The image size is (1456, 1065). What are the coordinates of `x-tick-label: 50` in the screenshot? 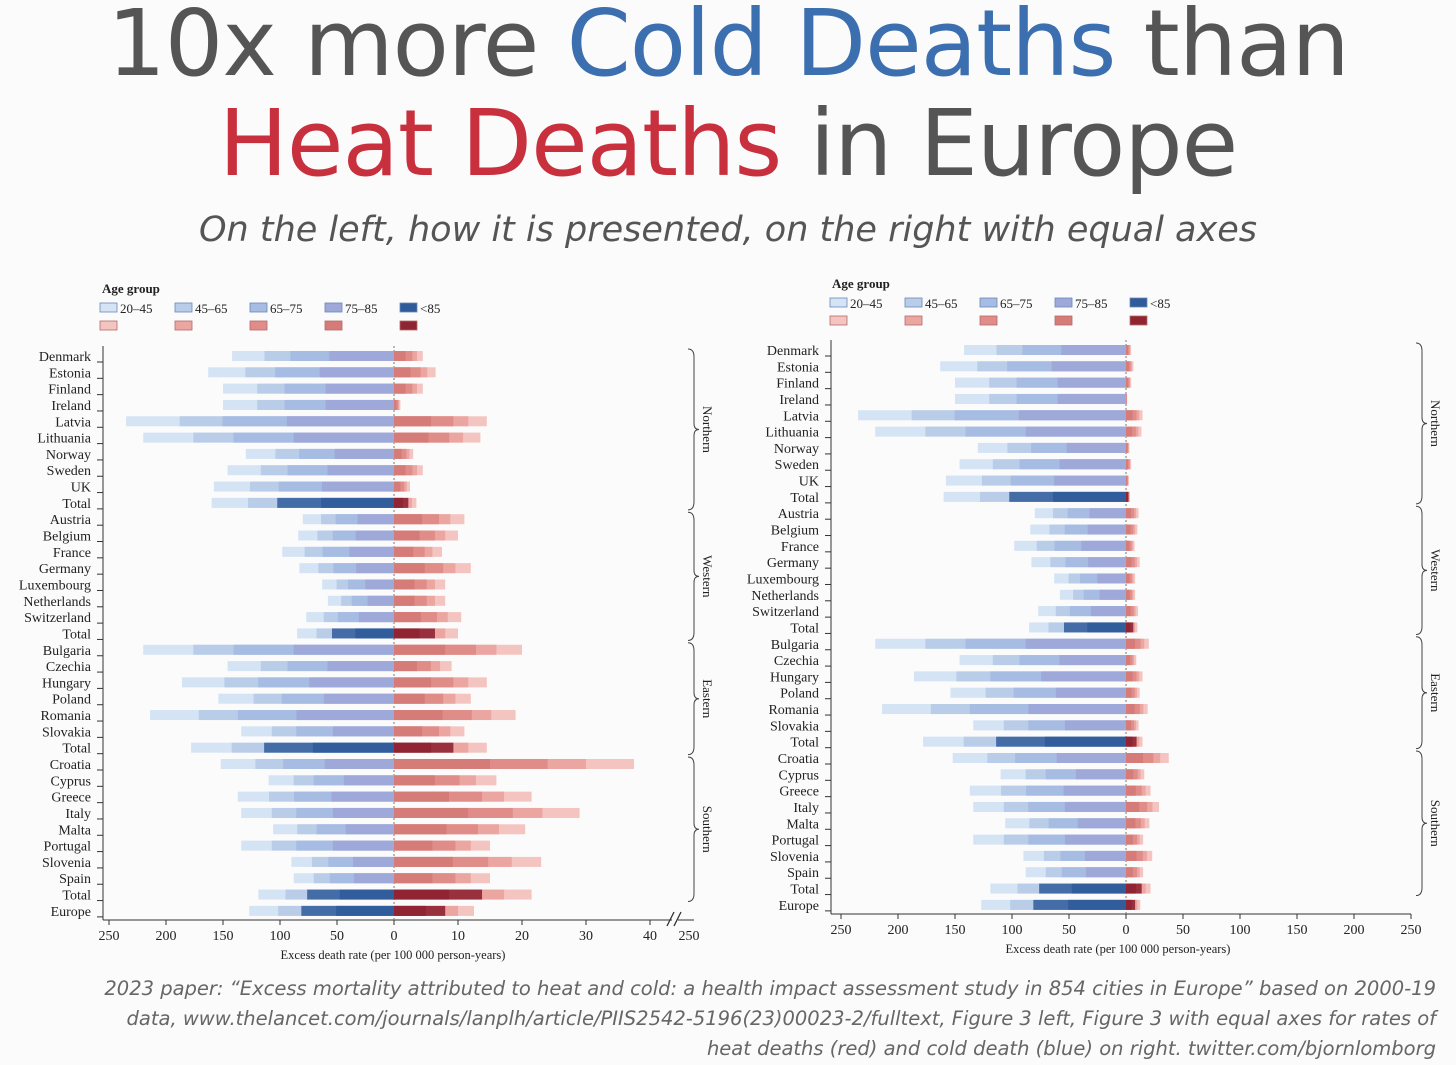 It's located at (1183, 930).